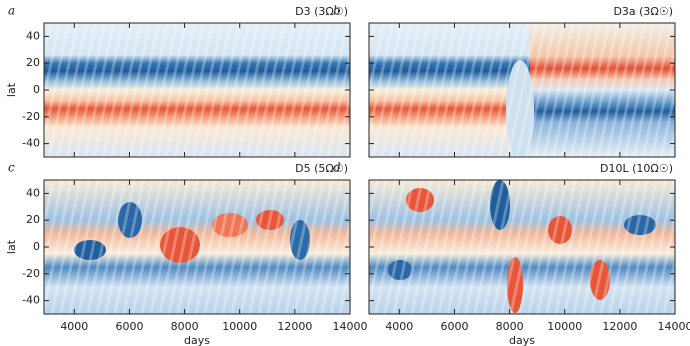  What do you see at coordinates (11, 11) in the screenshot?
I see `panel-label: a` at bounding box center [11, 11].